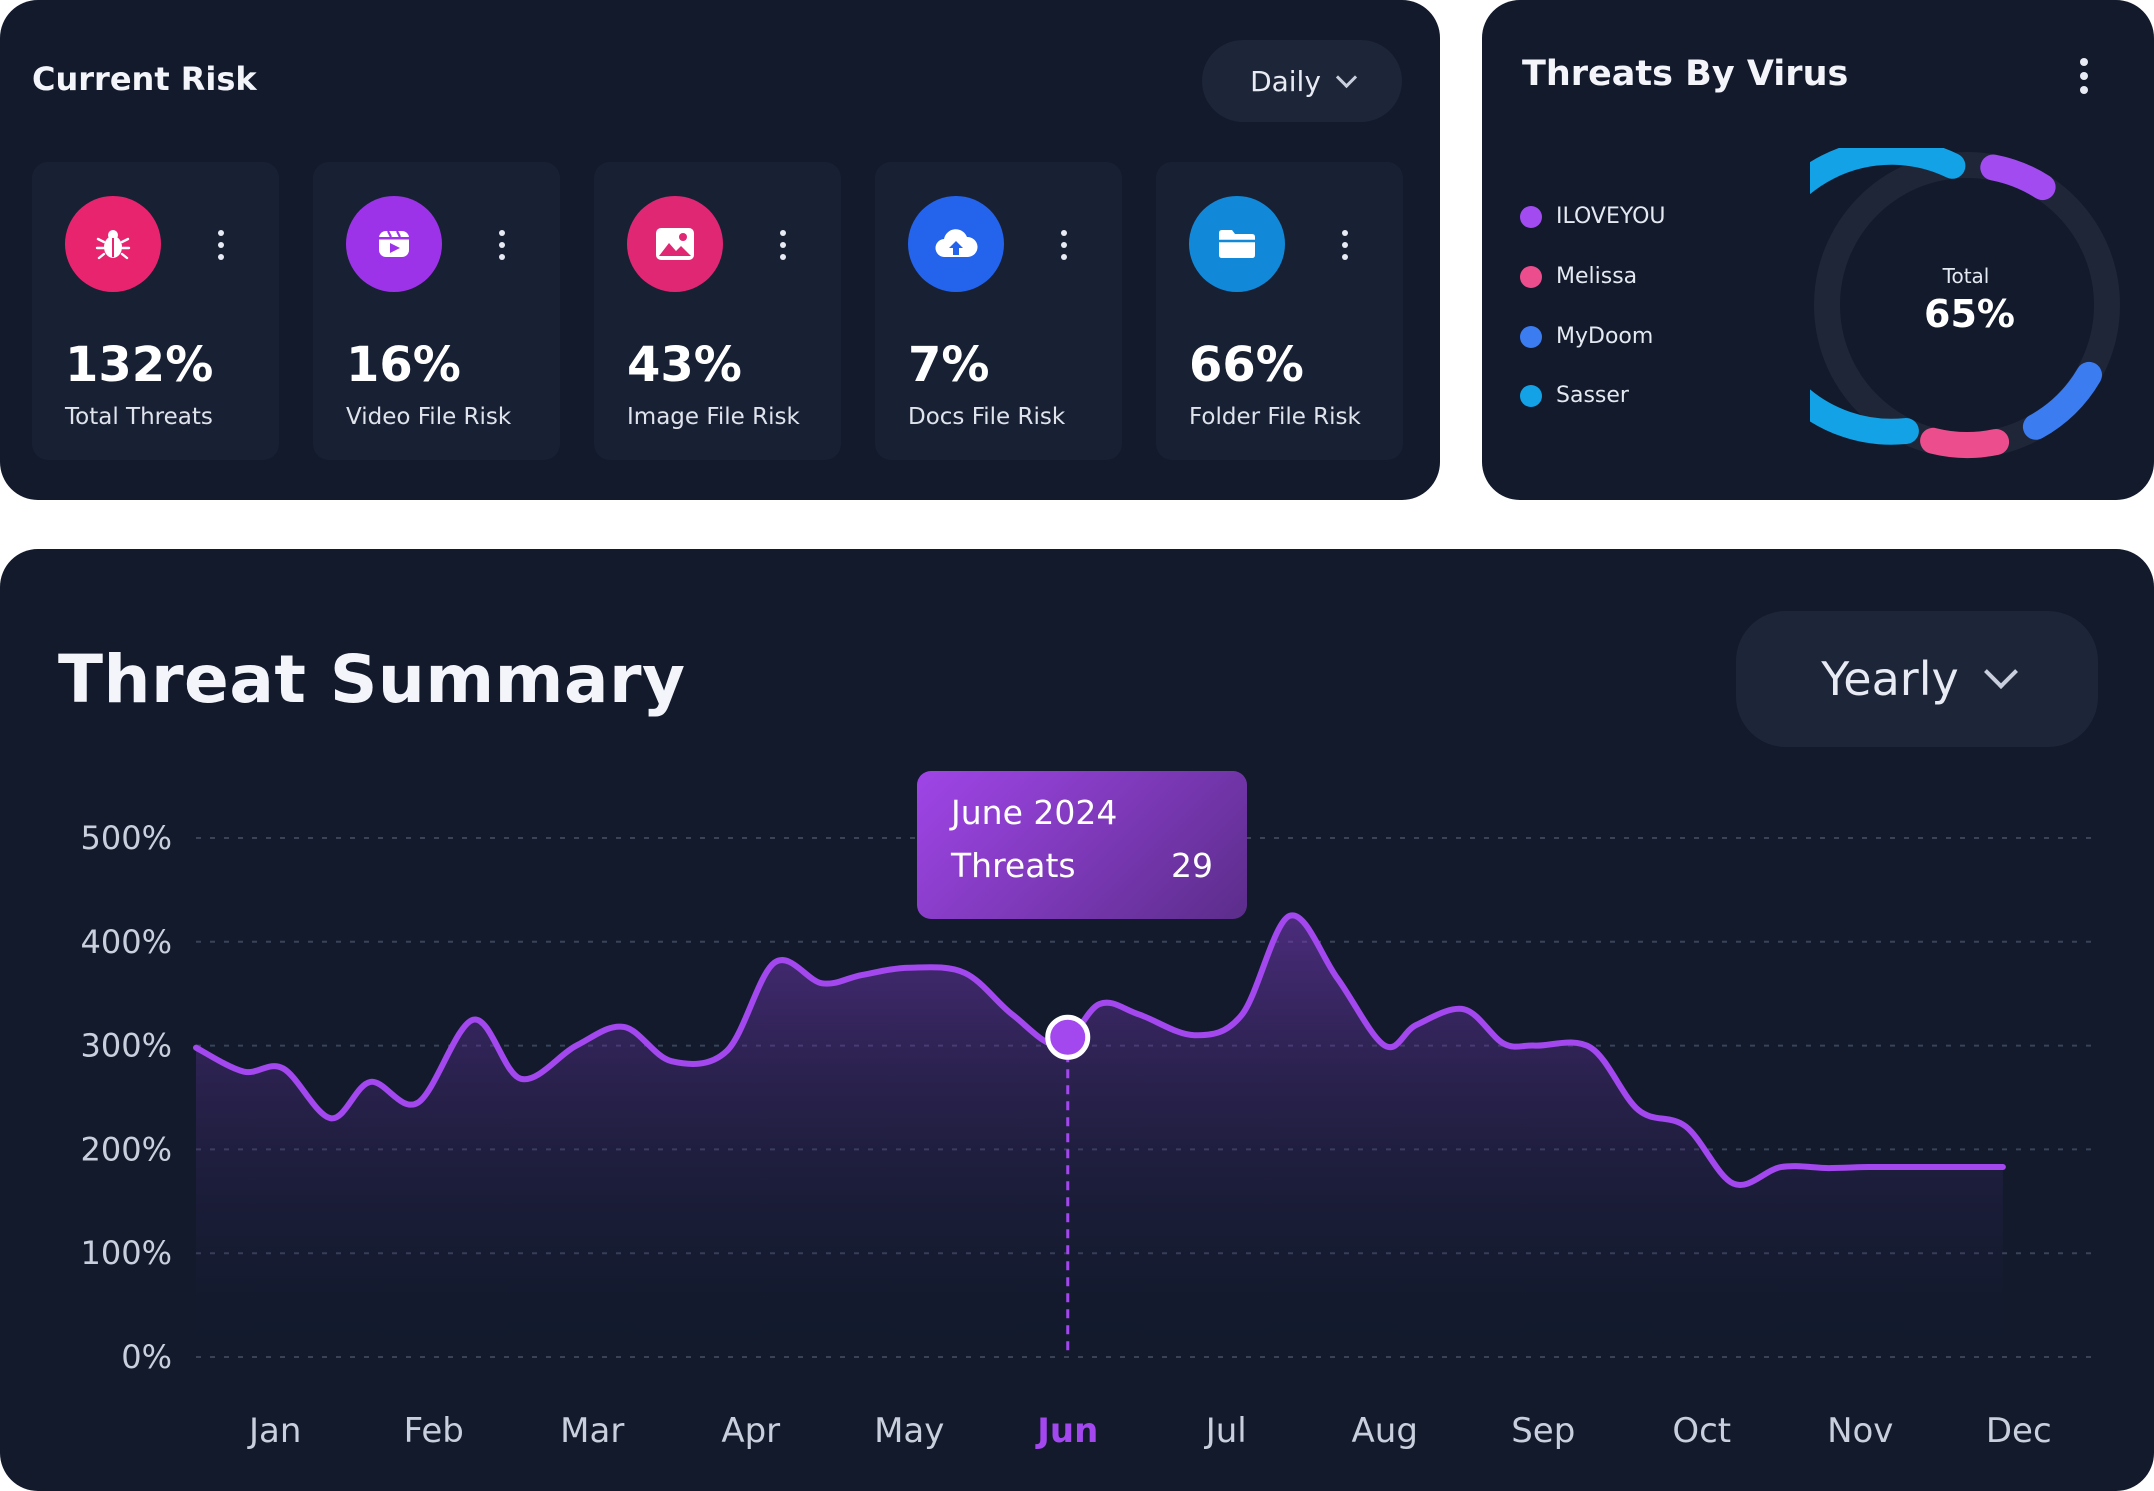  Describe the element at coordinates (139, 365) in the screenshot. I see `risk-value: 132%` at that location.